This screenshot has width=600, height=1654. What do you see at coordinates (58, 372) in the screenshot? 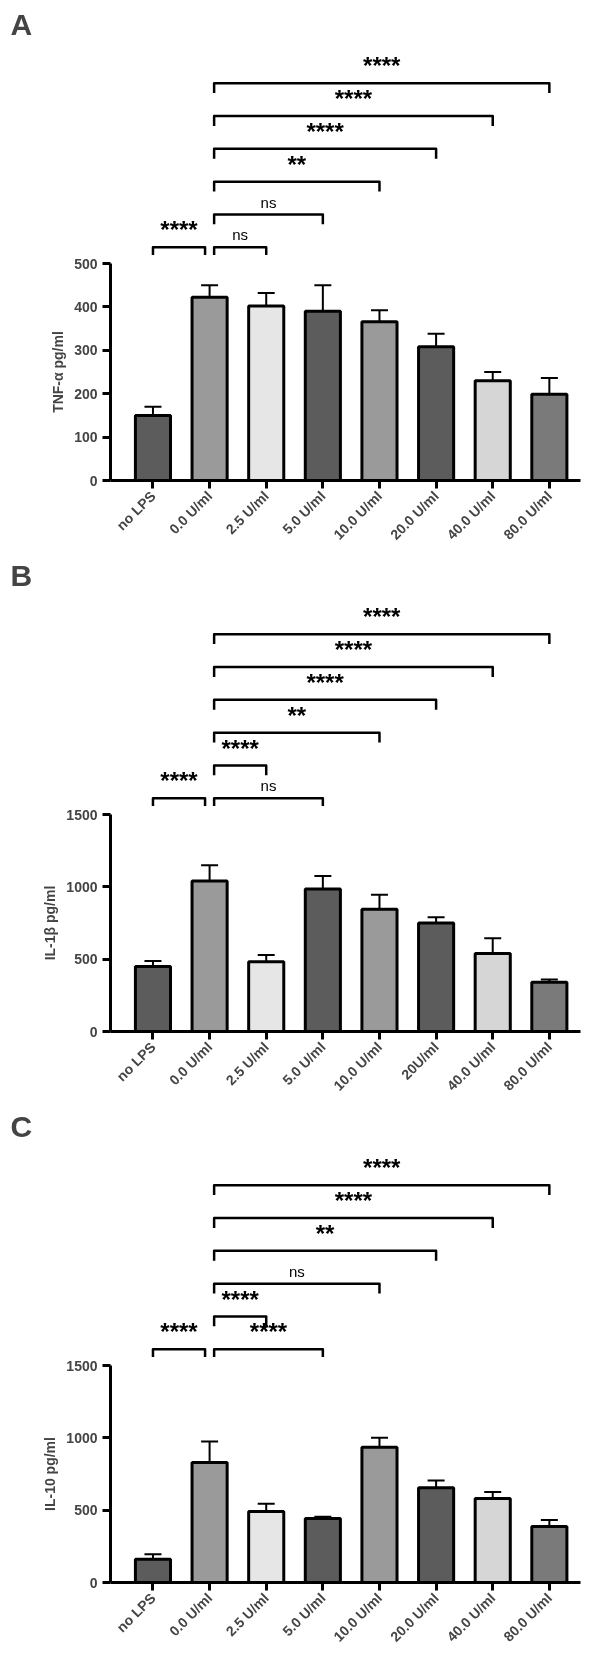
I see `y-axis-title: TNF-α pg/ml` at bounding box center [58, 372].